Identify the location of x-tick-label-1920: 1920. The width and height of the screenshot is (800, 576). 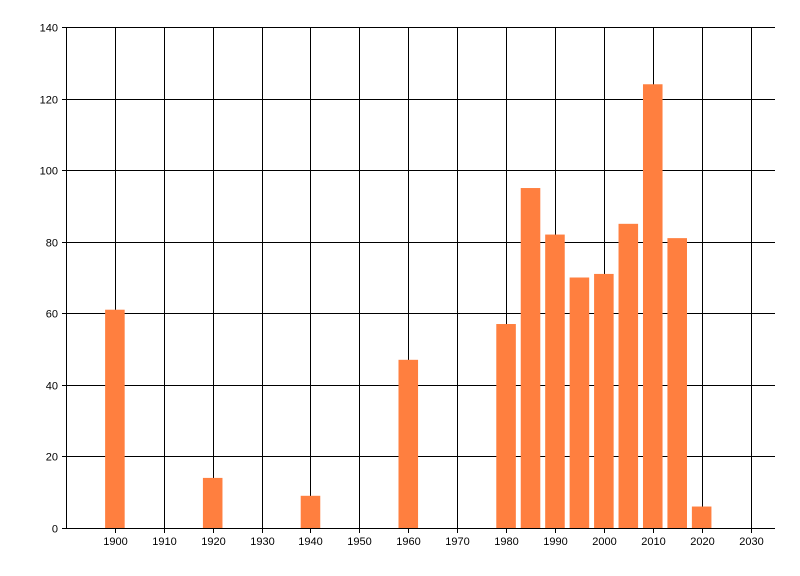
(213, 542).